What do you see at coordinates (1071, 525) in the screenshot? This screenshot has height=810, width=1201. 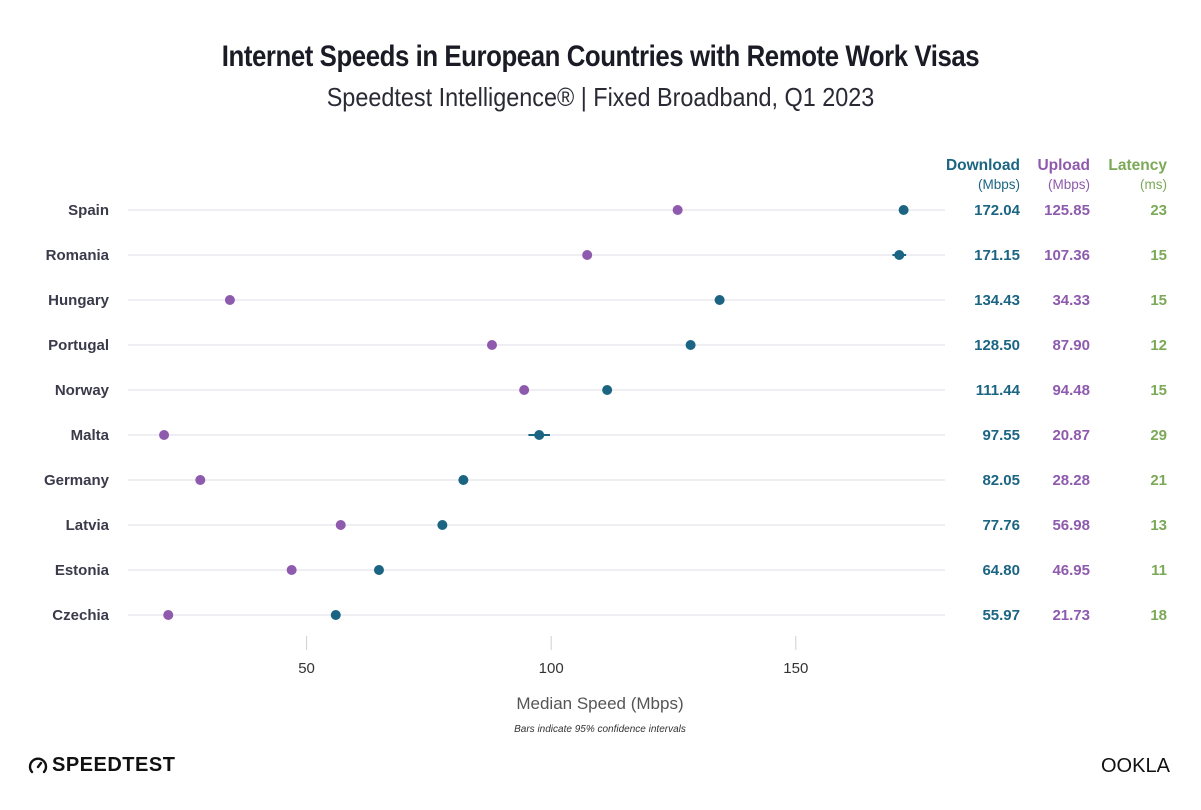 I see `upload-value: 56.98` at bounding box center [1071, 525].